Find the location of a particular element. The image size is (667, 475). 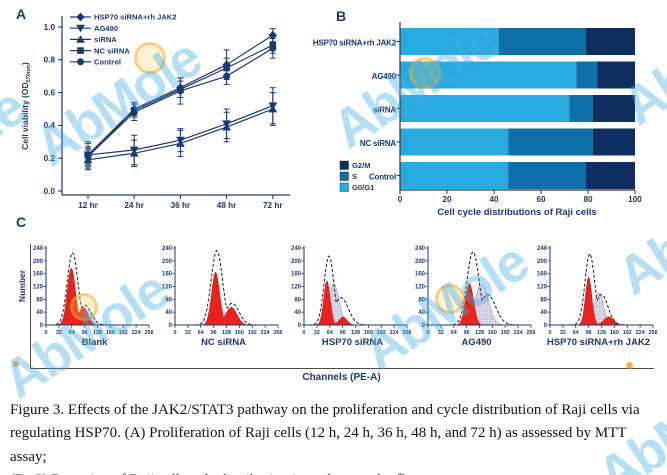

svg-text: 100 is located at coordinates (635, 199).